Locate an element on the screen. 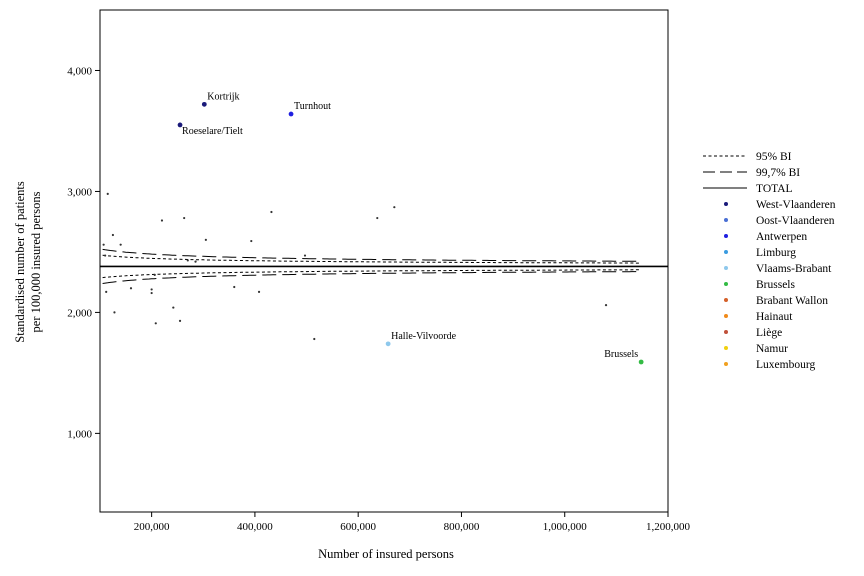 The width and height of the screenshot is (864, 576). legend-label: Luxembourg is located at coordinates (785, 365).